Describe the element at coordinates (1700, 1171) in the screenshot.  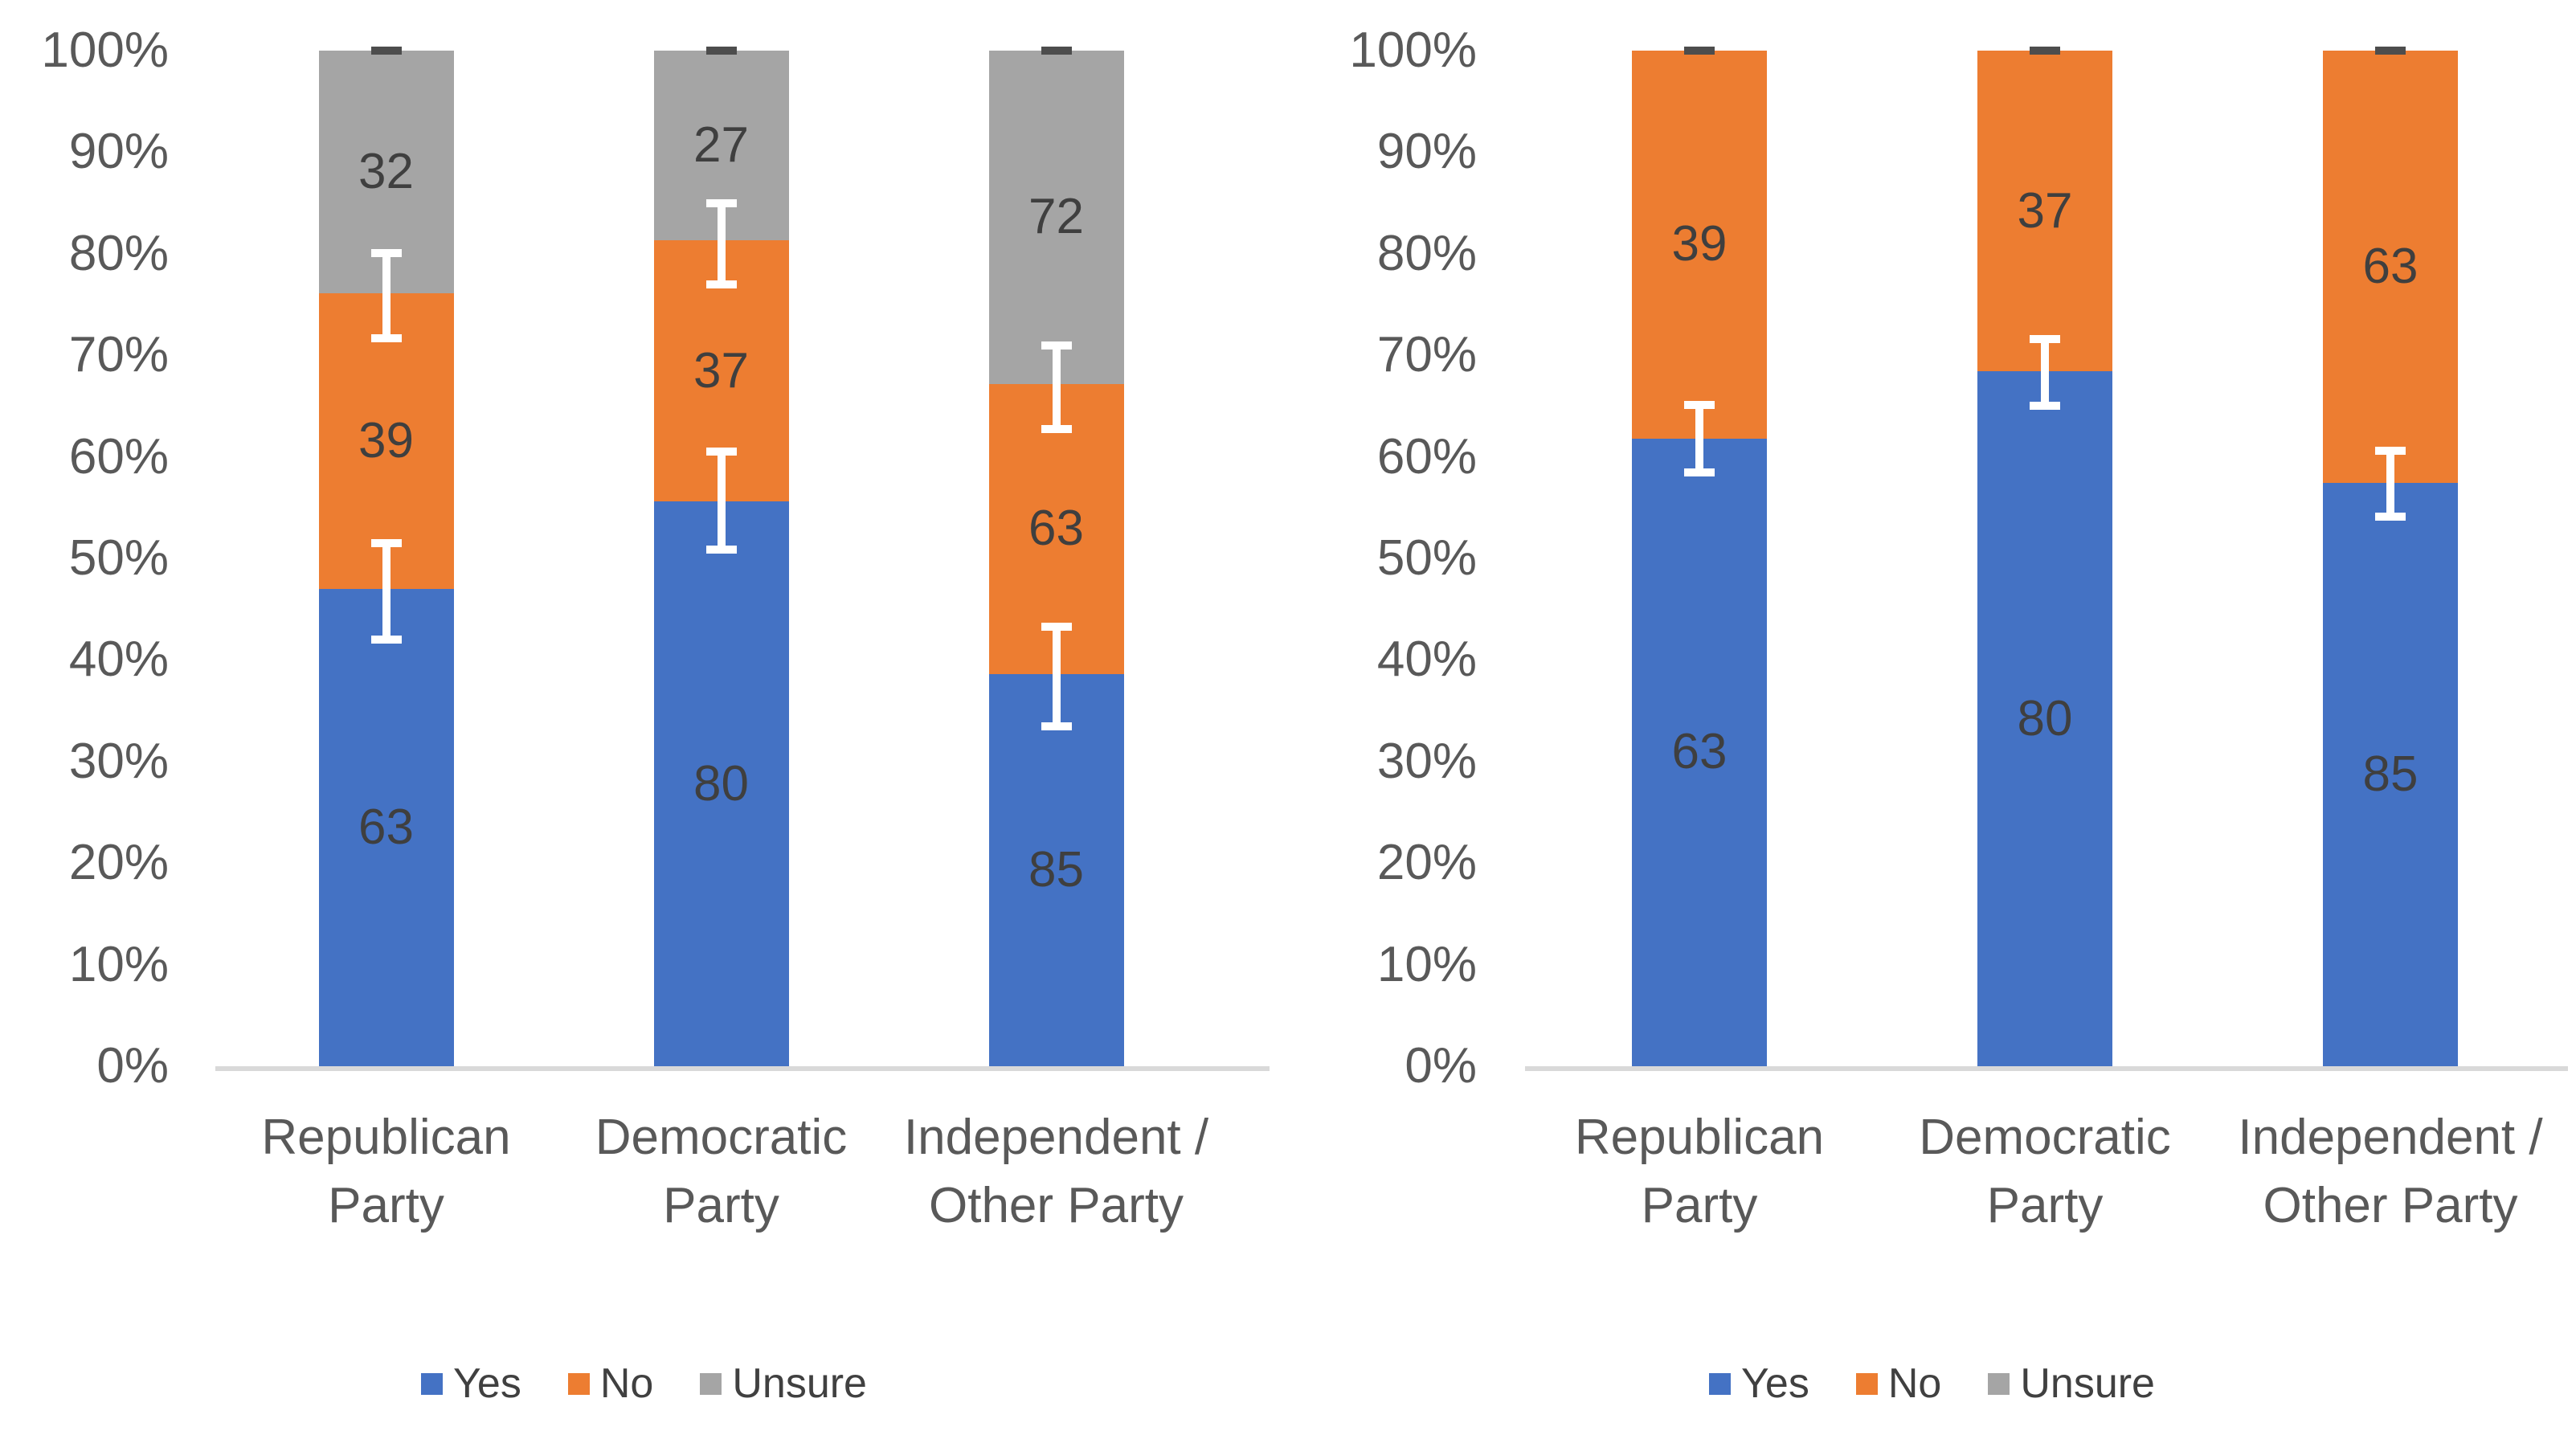
I see `category-label-right-0: Republican Party` at that location.